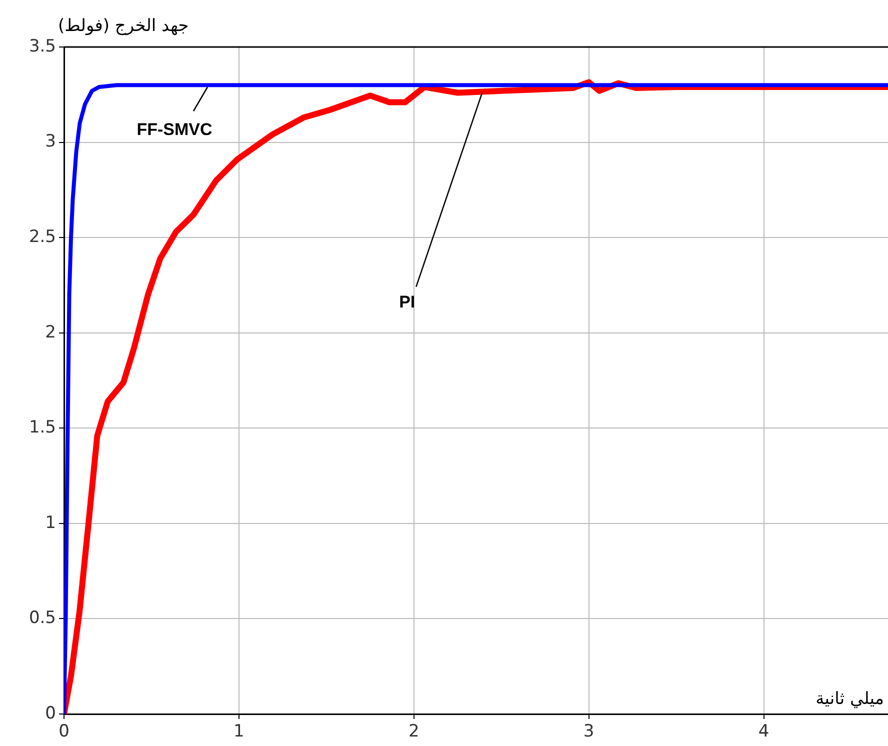 The width and height of the screenshot is (888, 746). Describe the element at coordinates (50, 713) in the screenshot. I see `y-tick-label: 0` at that location.